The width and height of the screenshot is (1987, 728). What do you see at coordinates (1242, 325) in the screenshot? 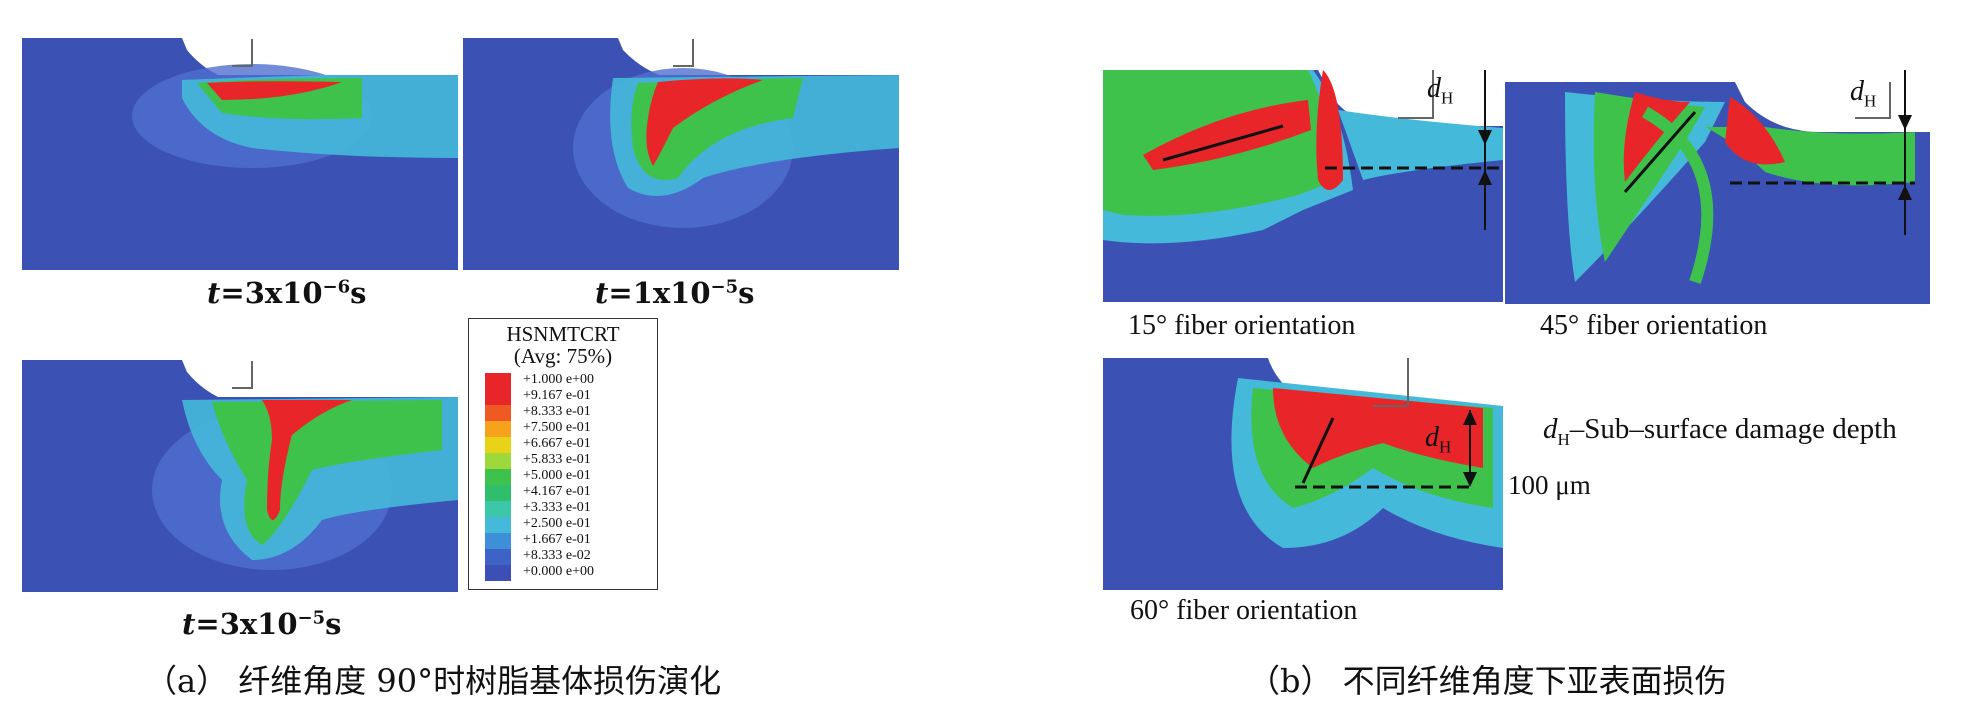
I see `orientation-label-15: 15° fiber orientation` at bounding box center [1242, 325].